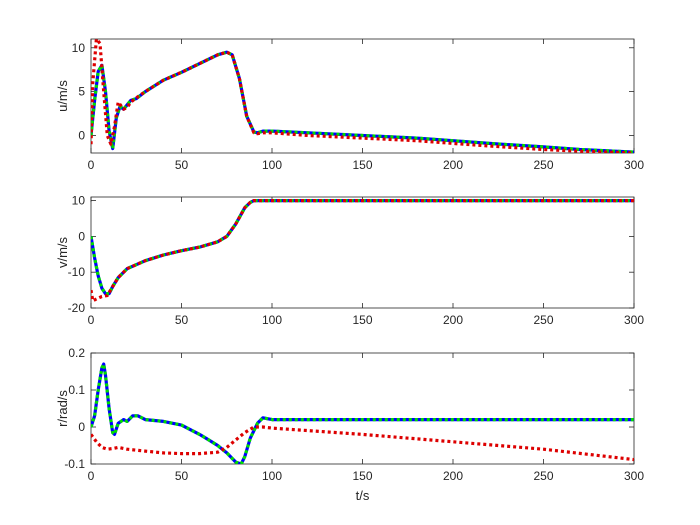 The height and width of the screenshot is (525, 700). Describe the element at coordinates (77, 272) in the screenshot. I see `y-tick-label: -10` at that location.